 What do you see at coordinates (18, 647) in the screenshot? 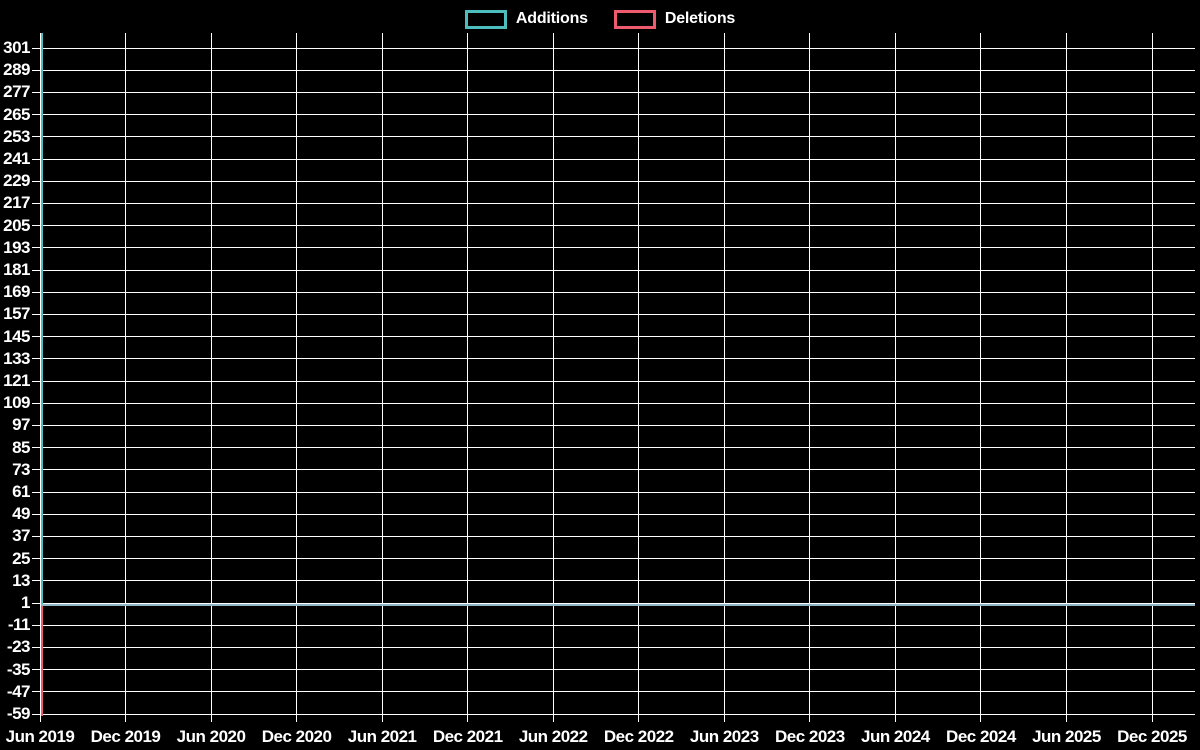
I see `y-tick-label: -23` at bounding box center [18, 647].